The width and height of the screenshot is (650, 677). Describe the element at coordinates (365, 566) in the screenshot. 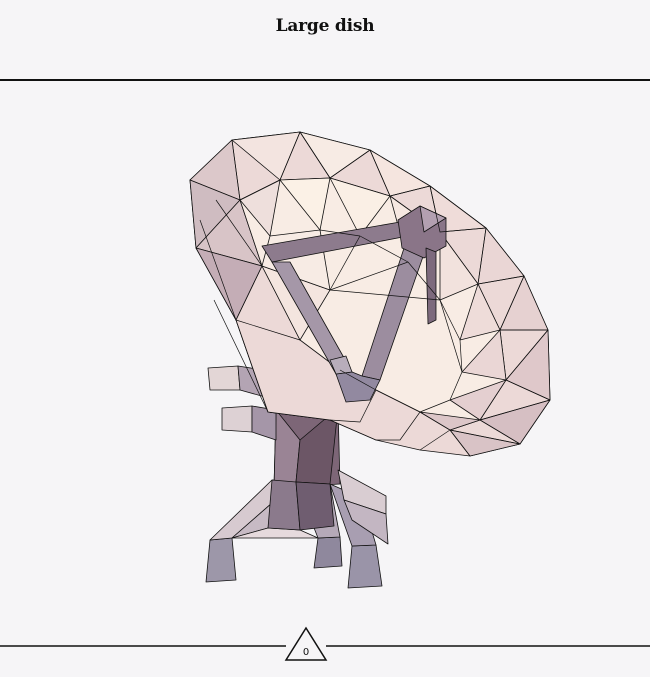

I see `foot-right` at that location.